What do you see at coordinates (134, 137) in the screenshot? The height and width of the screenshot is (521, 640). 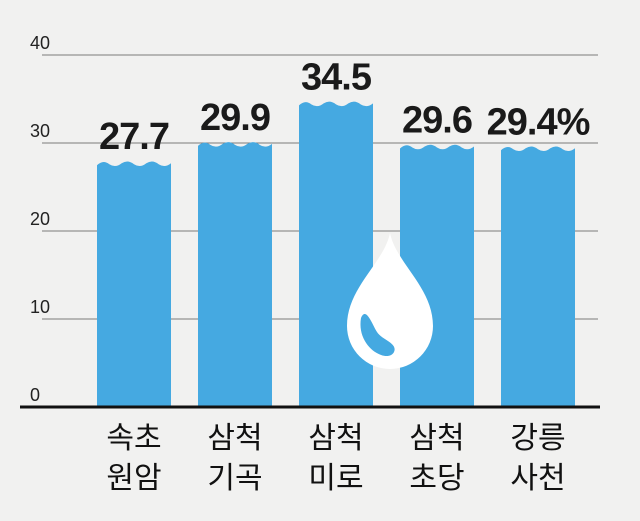 I see `value-label: 27.7` at bounding box center [134, 137].